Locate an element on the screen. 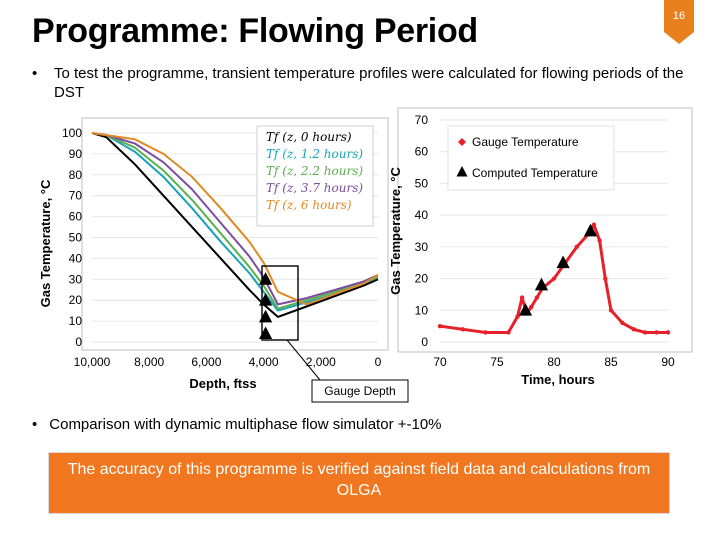  chart-1-legend-entry: Tf (z, 1.2 hours) is located at coordinates (314, 154).